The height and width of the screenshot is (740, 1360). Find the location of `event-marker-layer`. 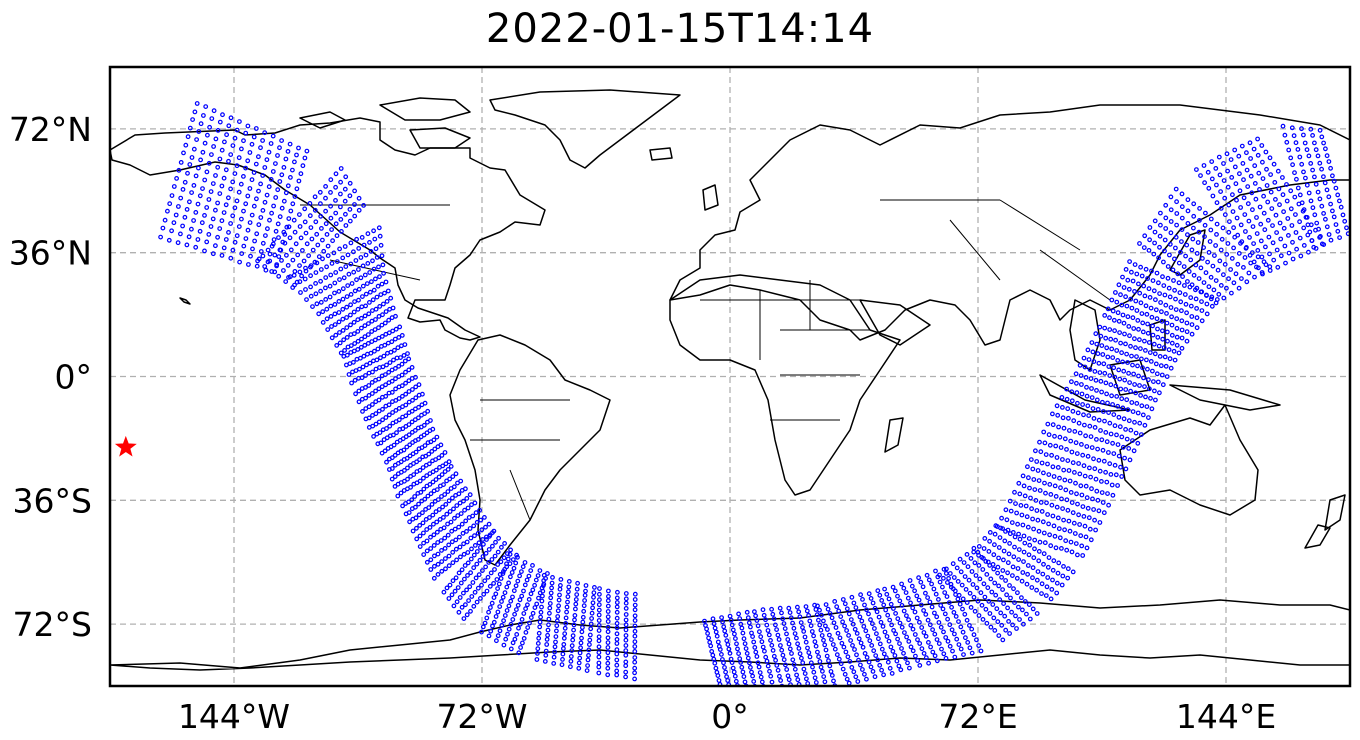

event-marker-layer is located at coordinates (125, 446).